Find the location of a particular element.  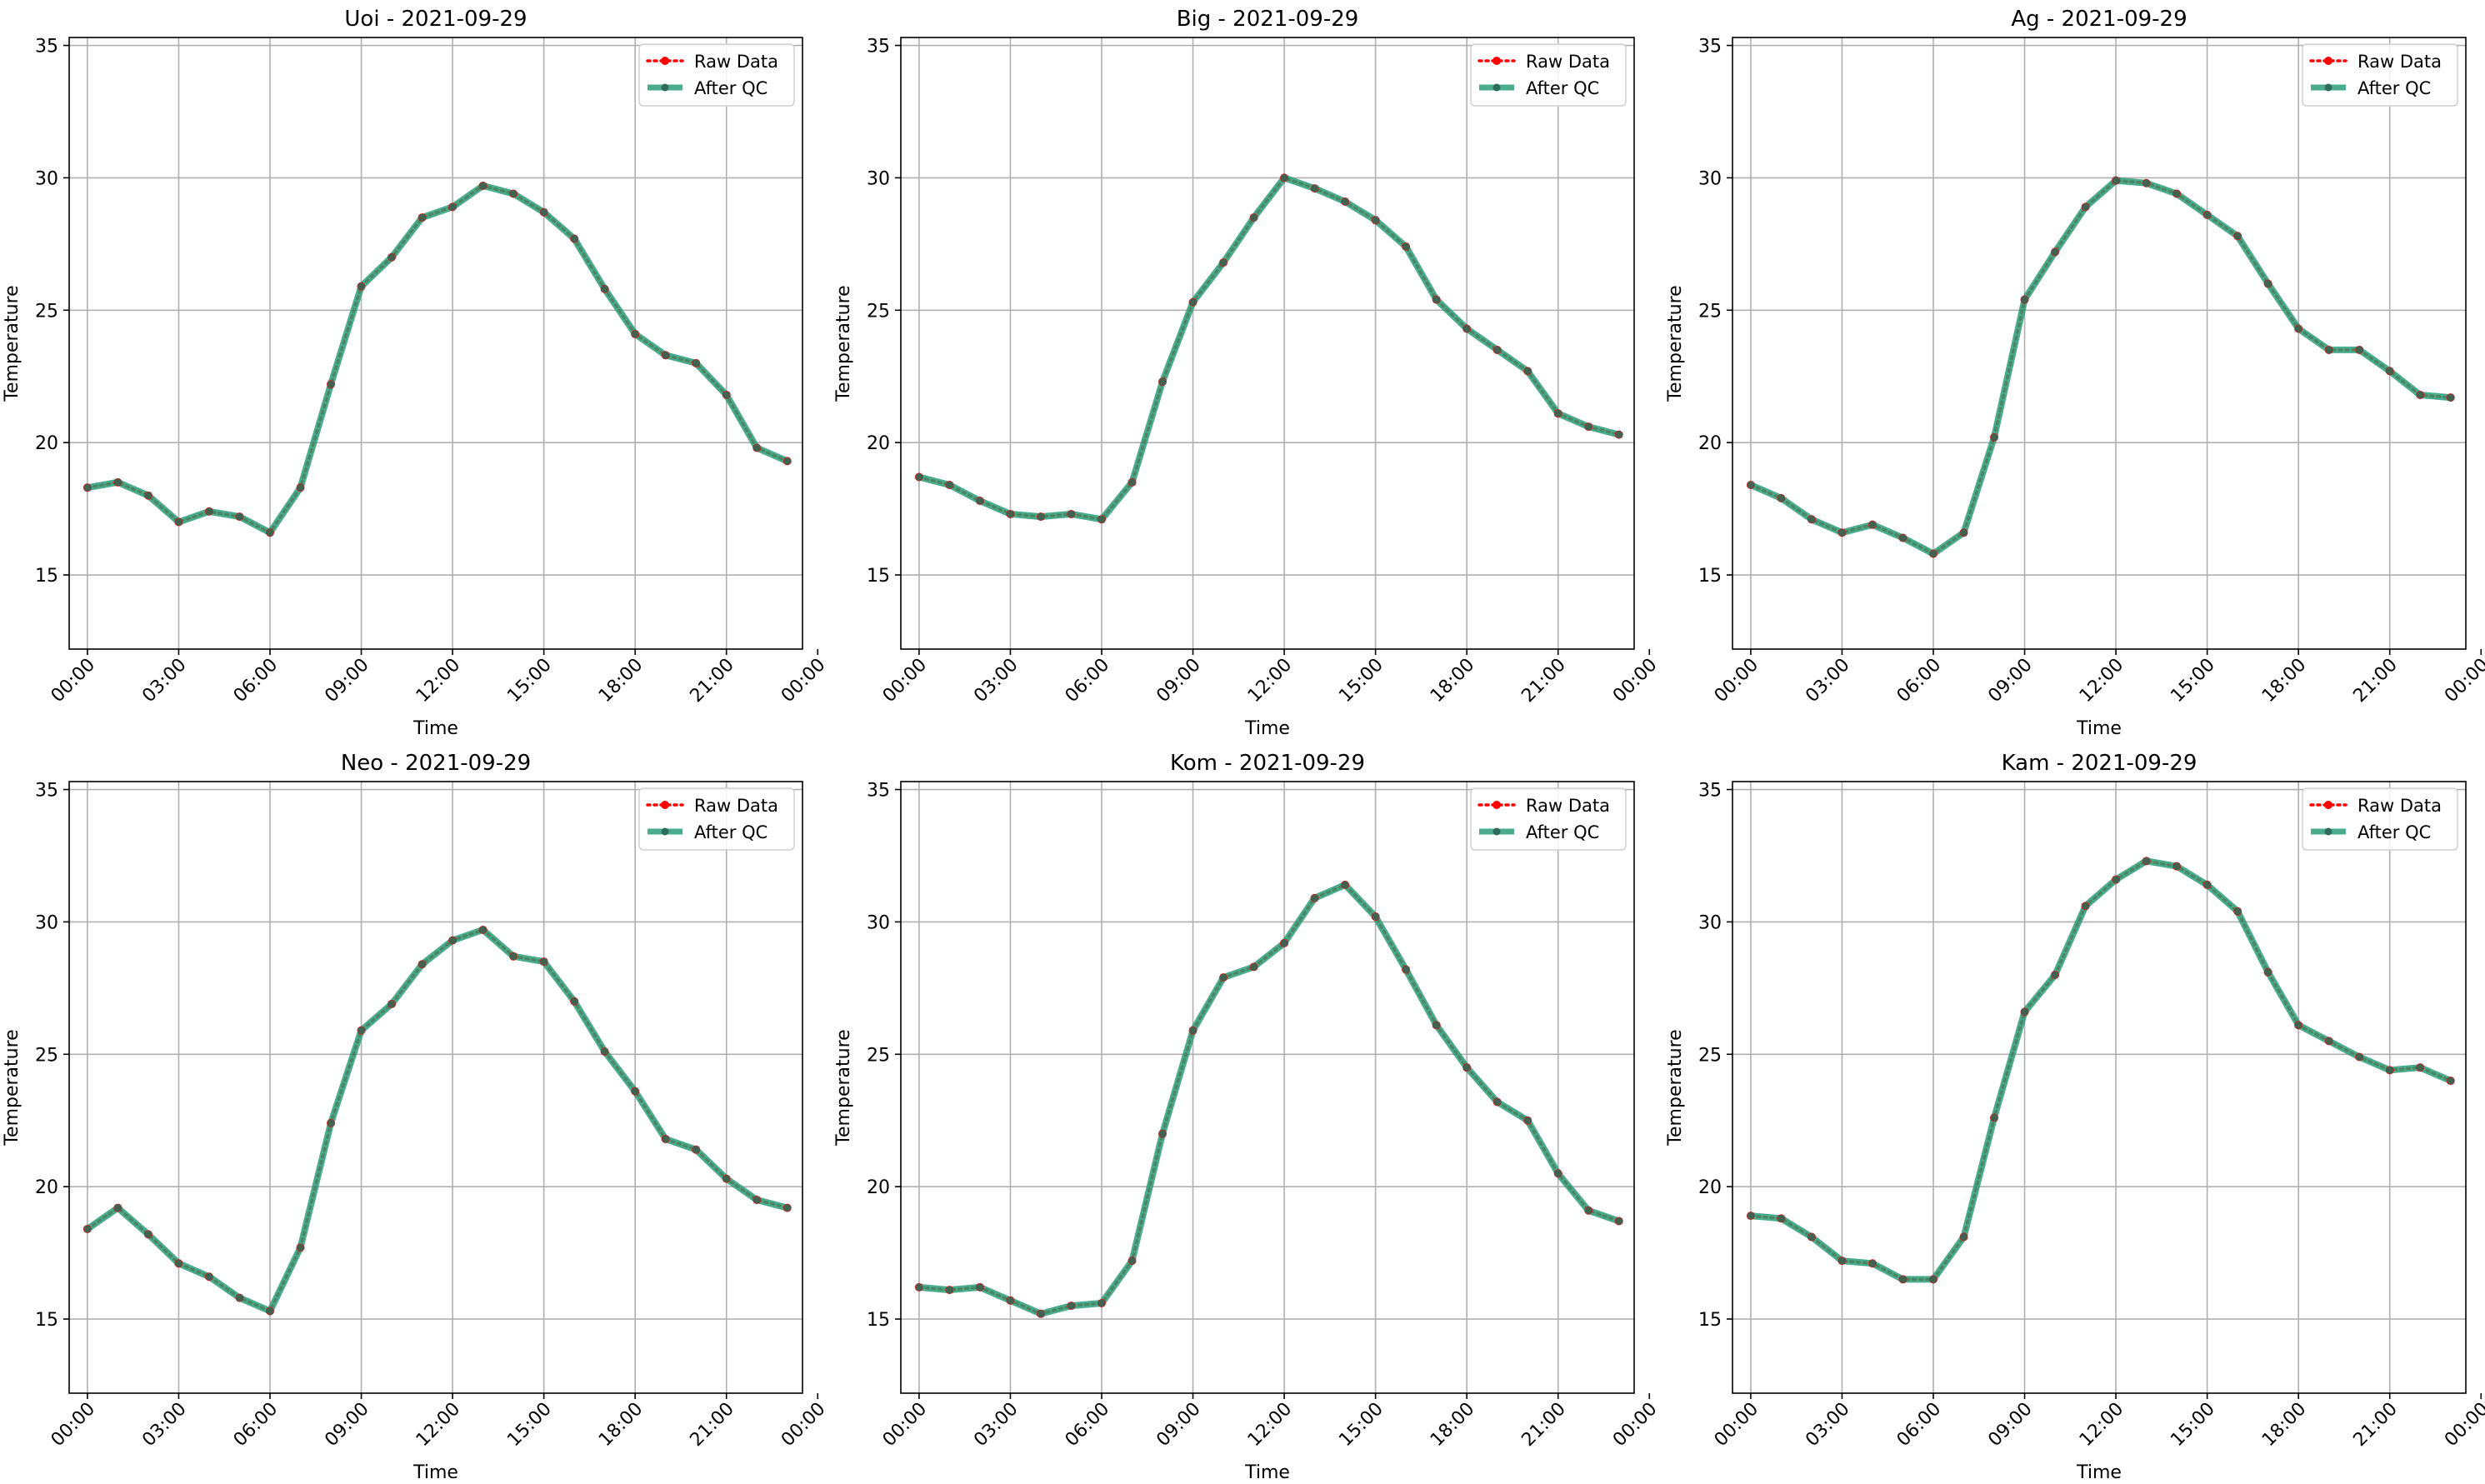

series-line-raw-data is located at coordinates (2100, 367).